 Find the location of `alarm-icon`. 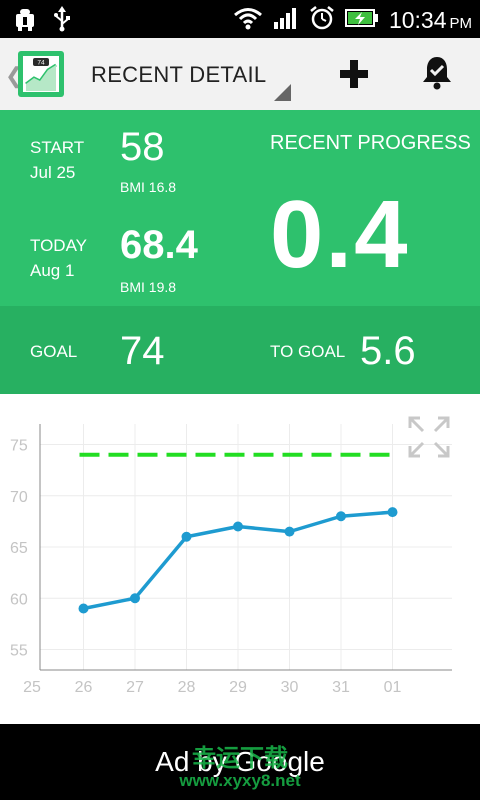

alarm-icon is located at coordinates (322, 20).